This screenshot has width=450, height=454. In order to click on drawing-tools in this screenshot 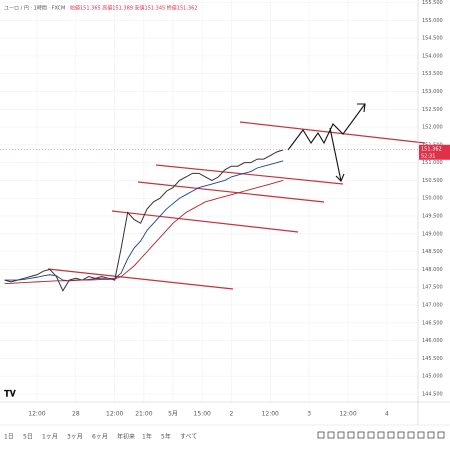, I will do `click(381, 435)`.